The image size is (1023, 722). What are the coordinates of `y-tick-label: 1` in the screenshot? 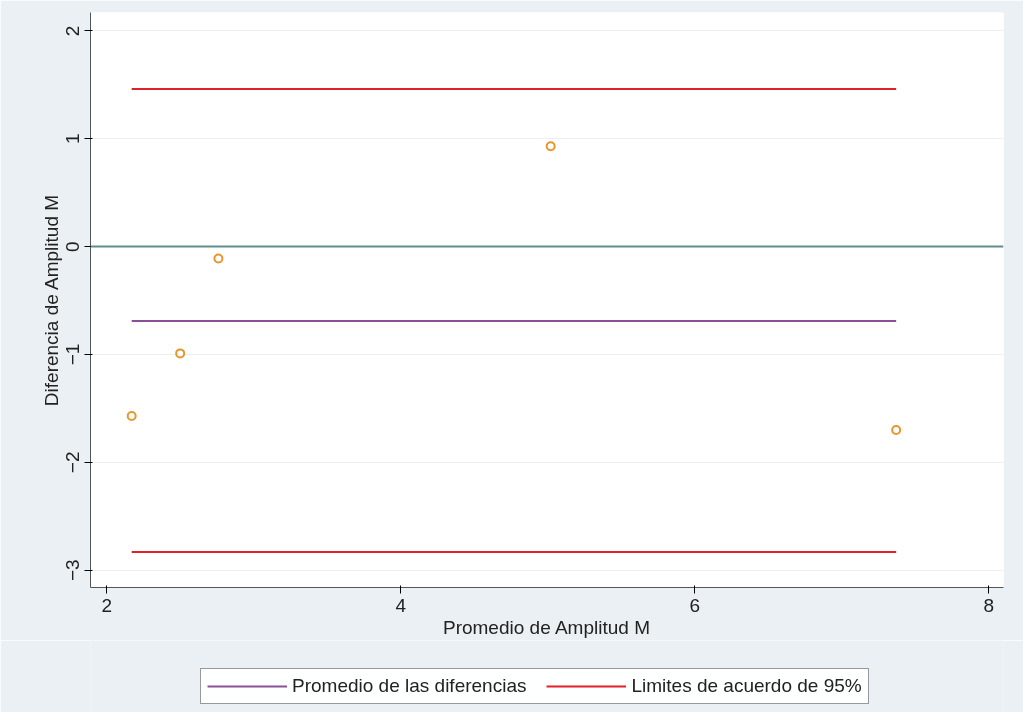 It's located at (73, 138).